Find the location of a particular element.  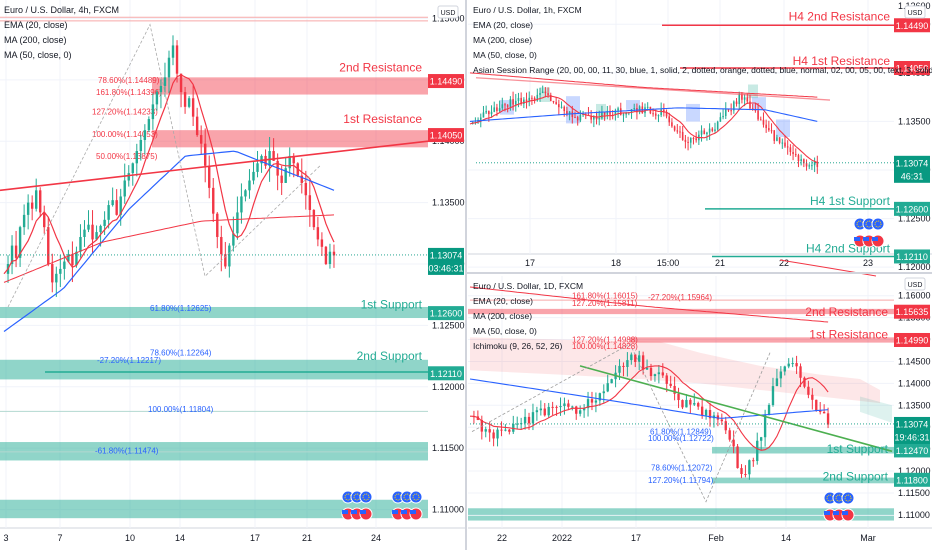

level-label: H4 1st Support is located at coordinates (850, 201).